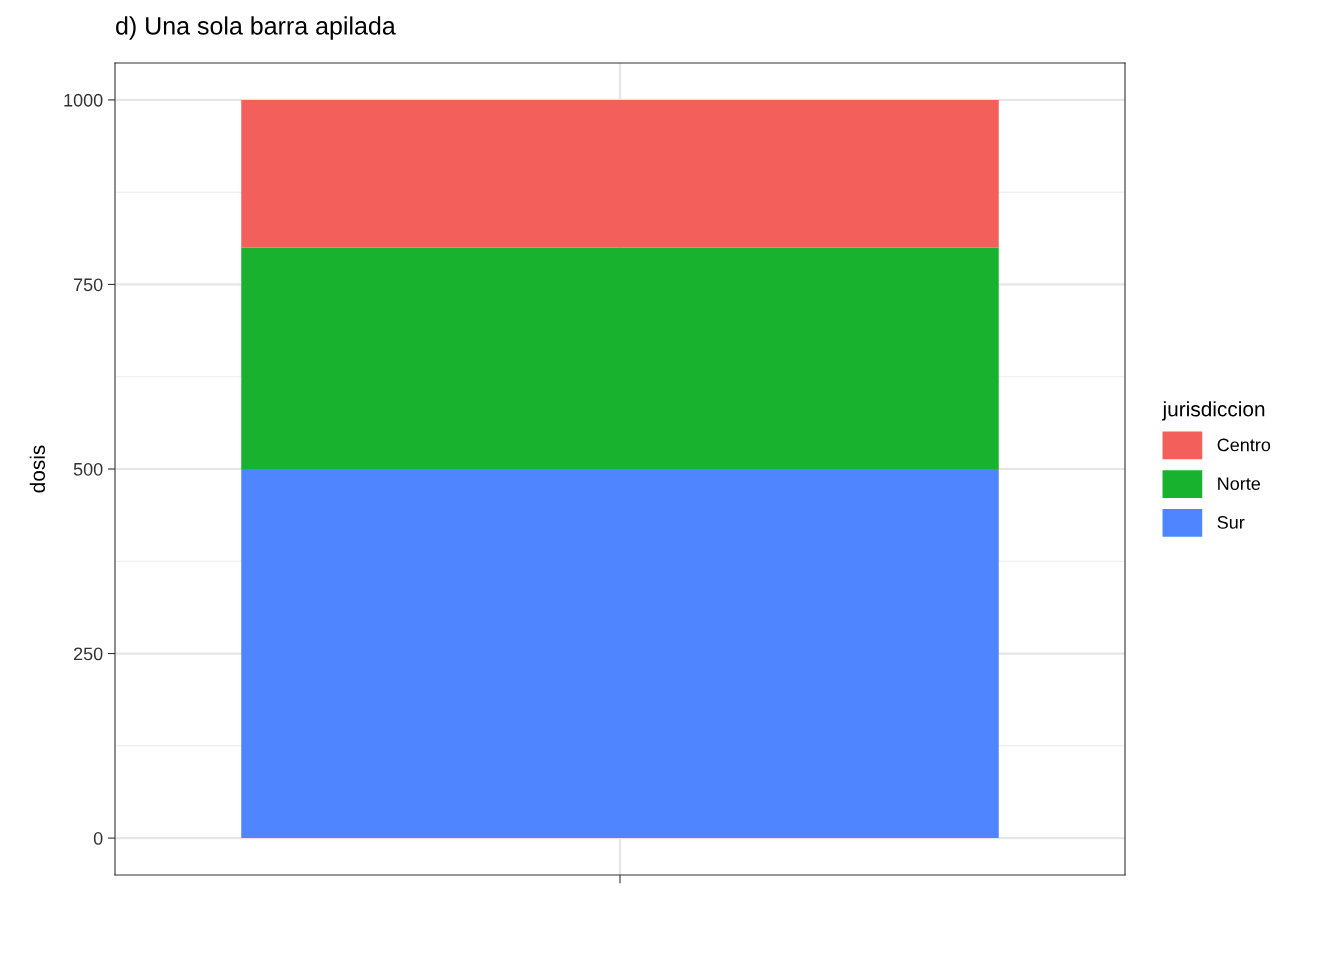  Describe the element at coordinates (83, 100) in the screenshot. I see `y-tick-label: 1000` at that location.